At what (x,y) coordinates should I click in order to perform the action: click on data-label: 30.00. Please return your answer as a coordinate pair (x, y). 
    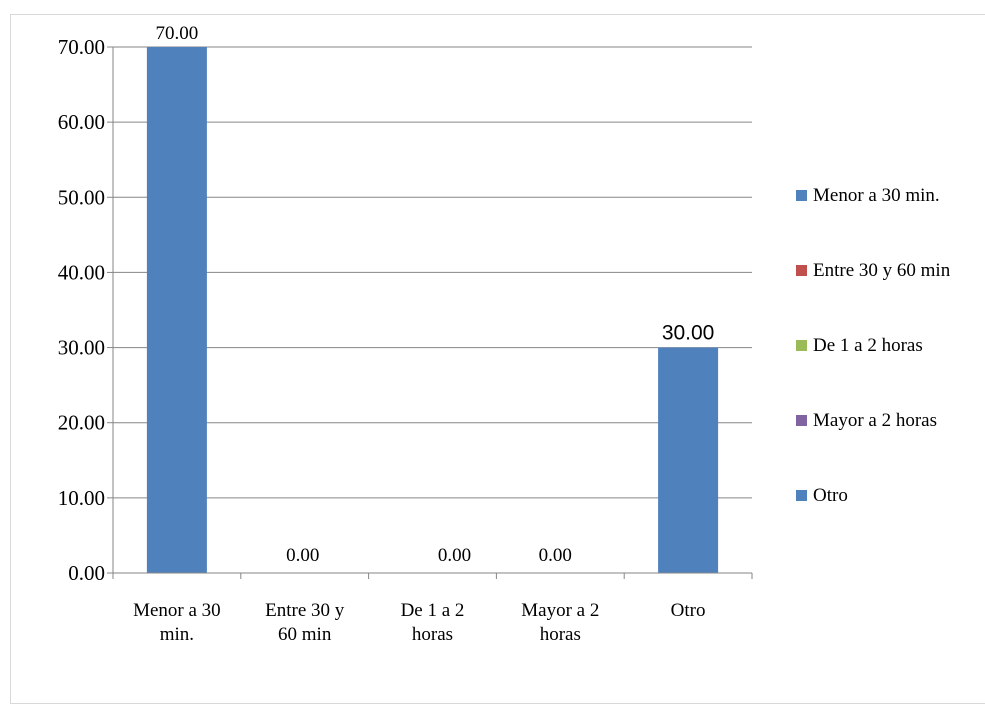
    Looking at the image, I should click on (688, 333).